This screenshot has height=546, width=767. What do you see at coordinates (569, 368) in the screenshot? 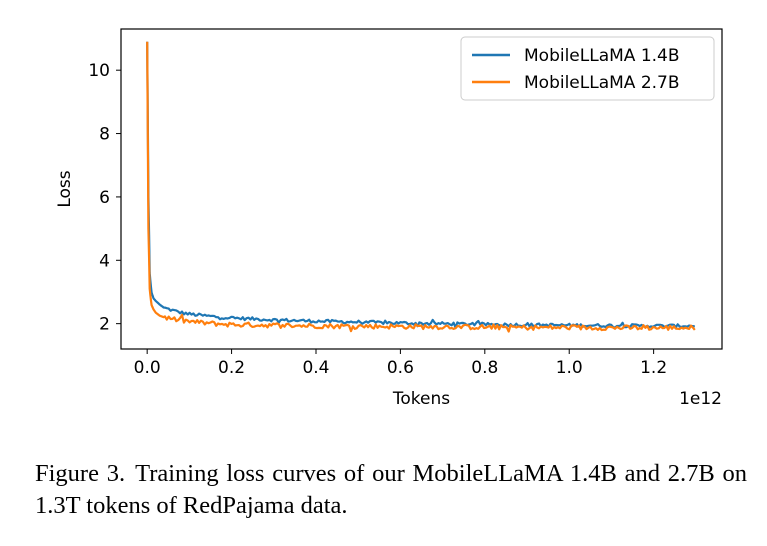
I see `x-tick-label: 1.0` at bounding box center [569, 368].